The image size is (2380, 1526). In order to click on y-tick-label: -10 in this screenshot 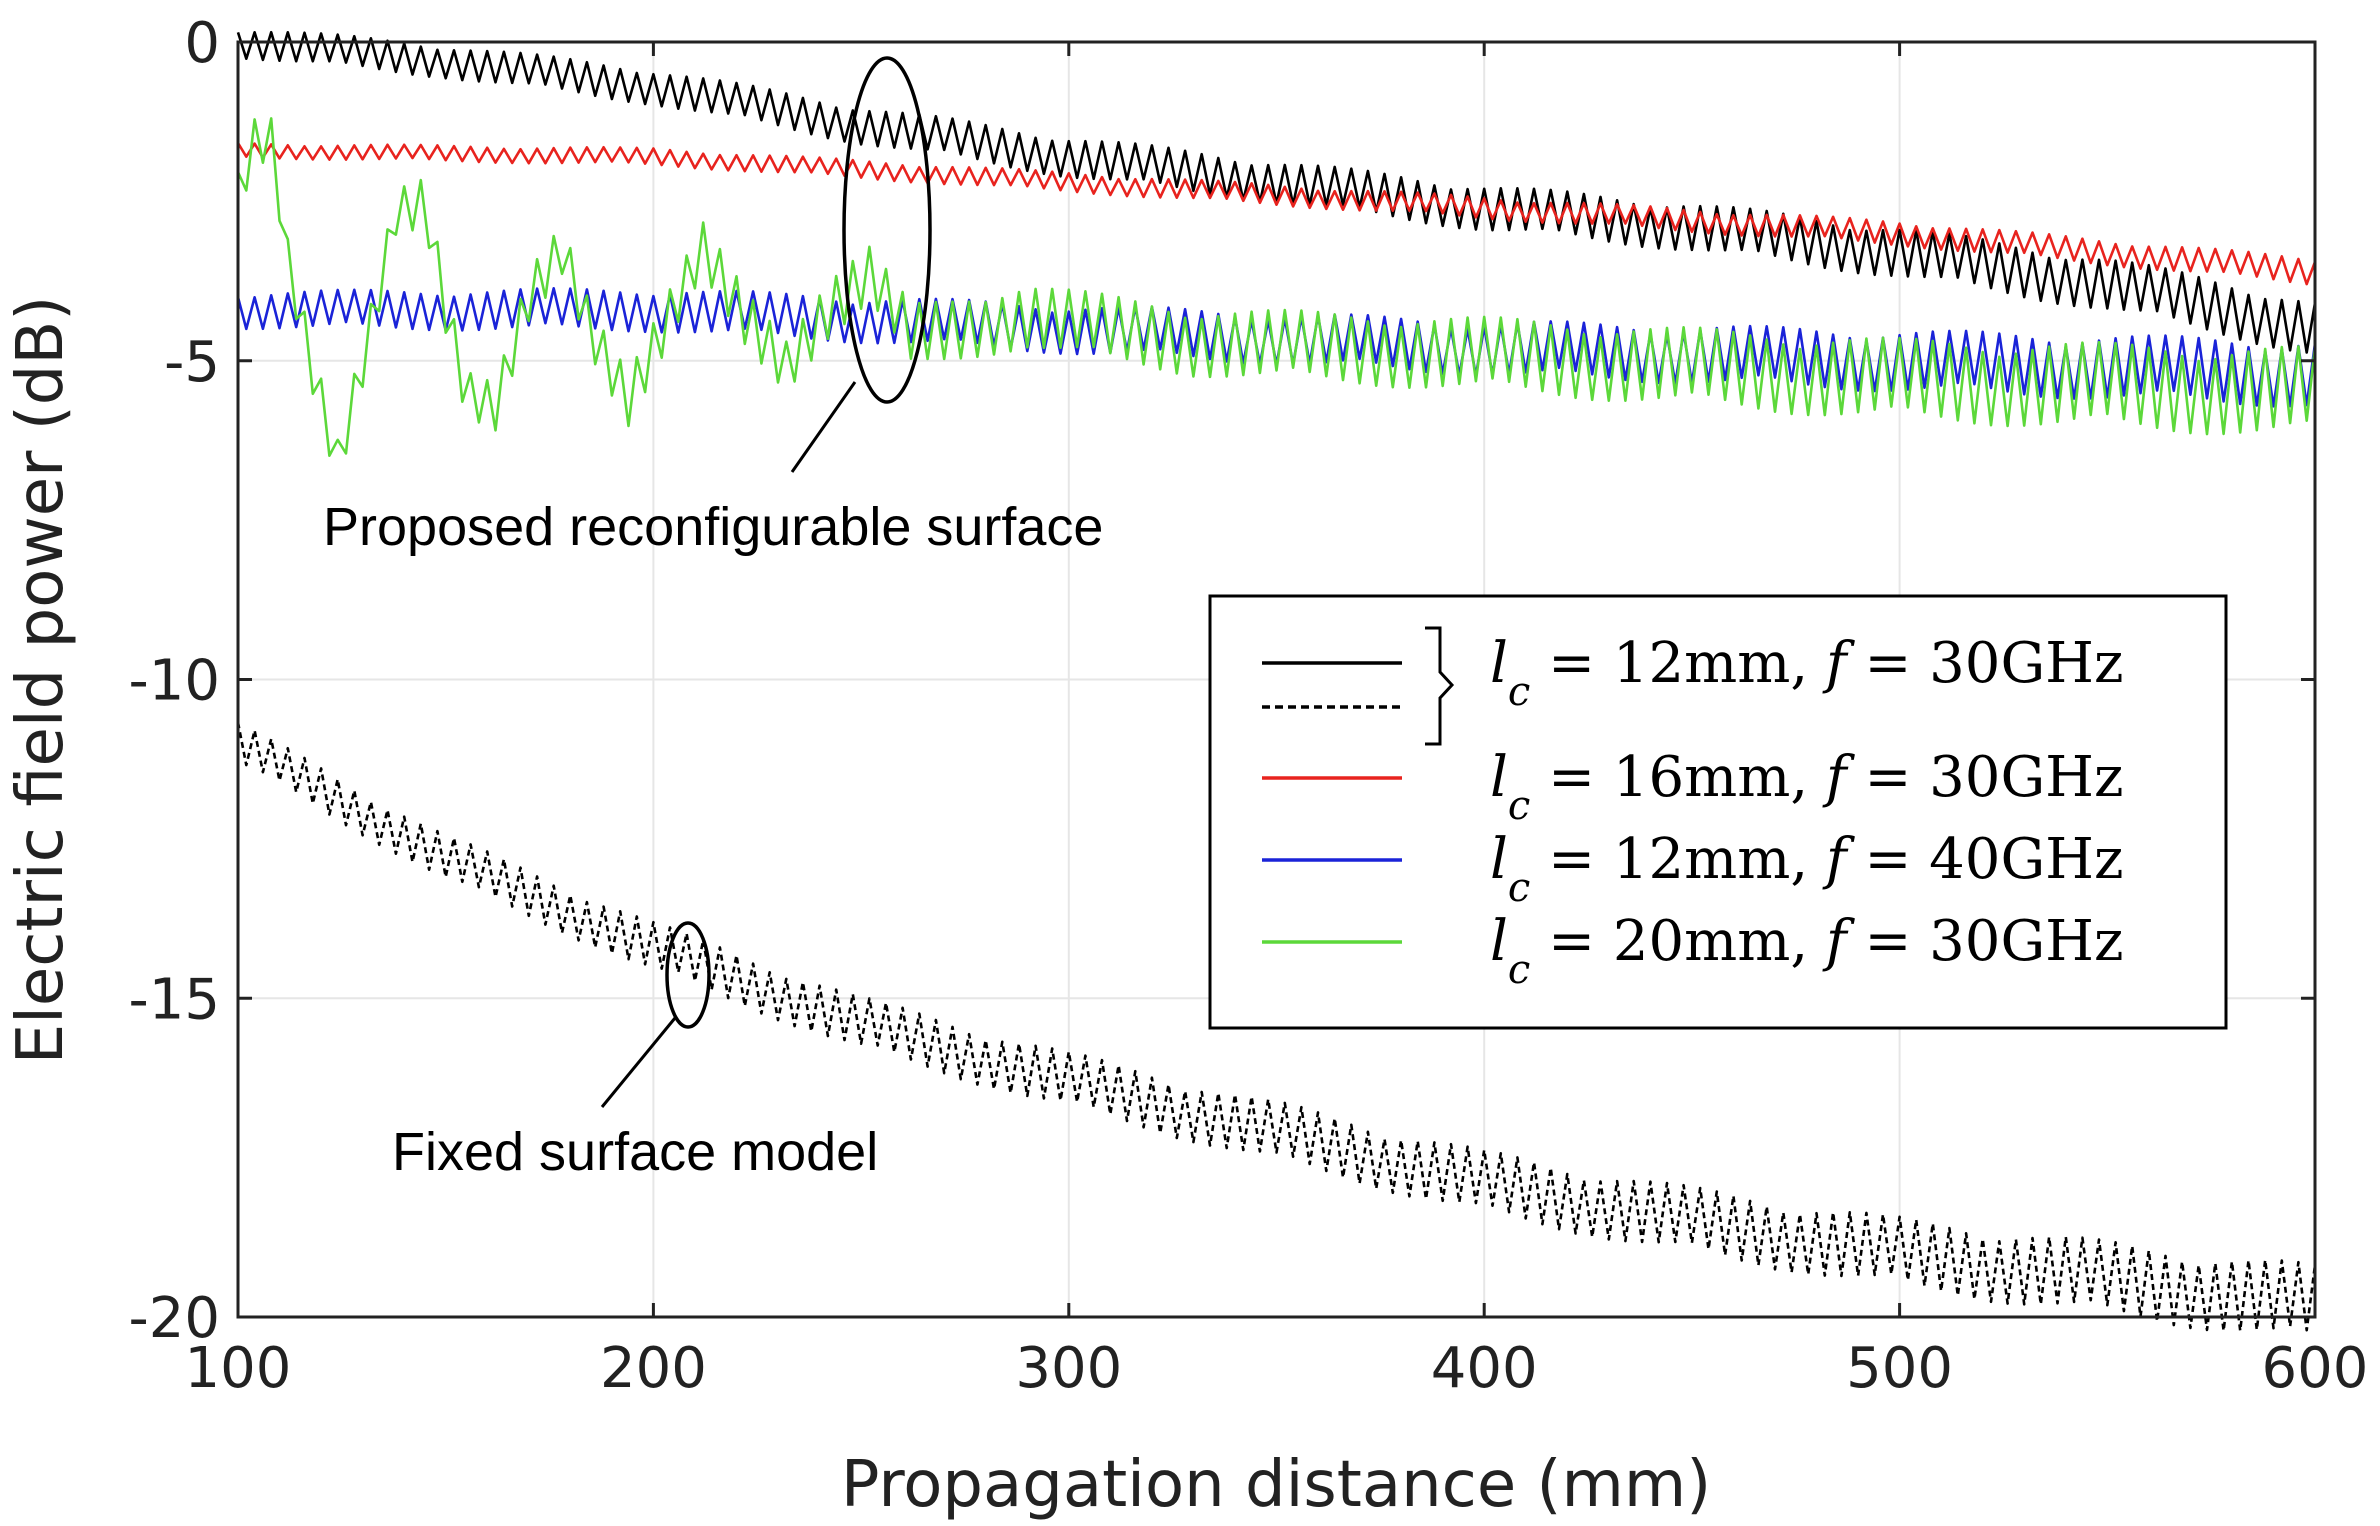, I will do `click(174, 681)`.